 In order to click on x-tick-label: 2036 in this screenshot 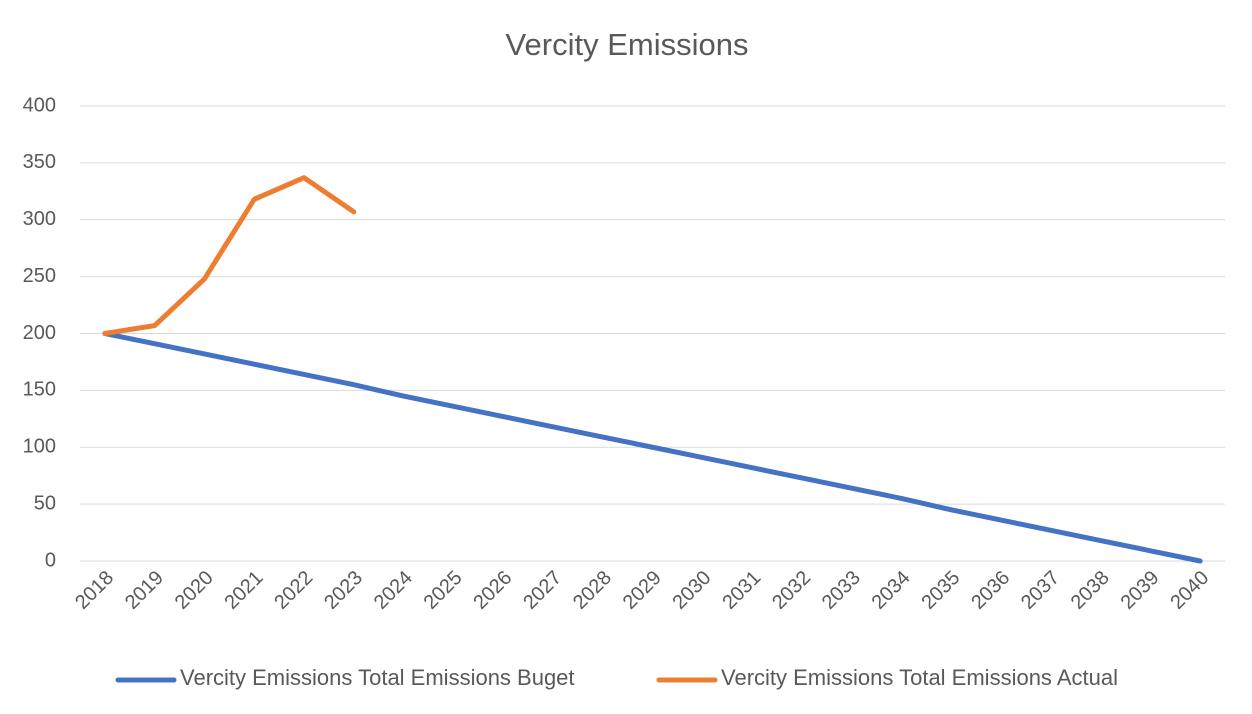, I will do `click(990, 590)`.